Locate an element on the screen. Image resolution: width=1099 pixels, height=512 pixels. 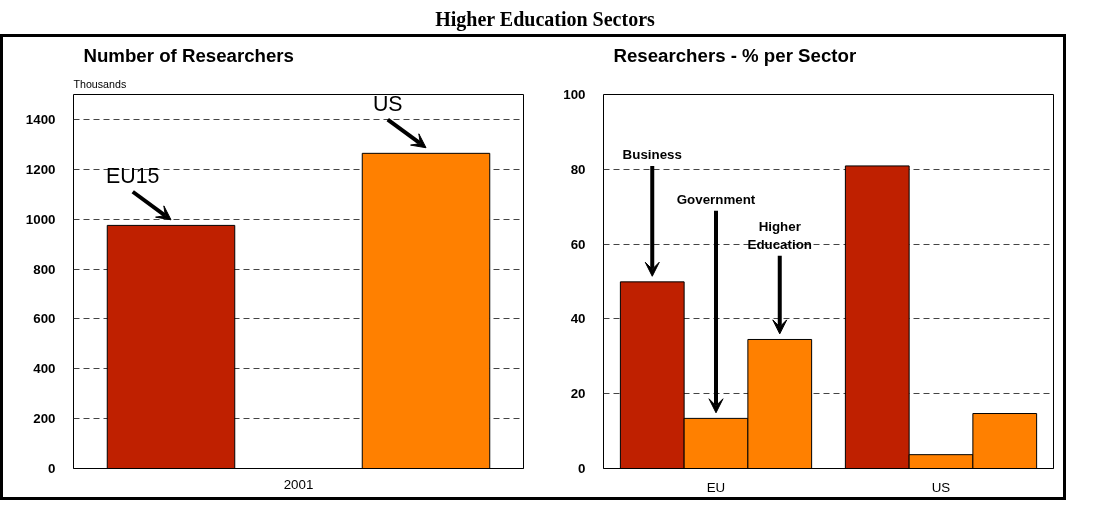
chart-title: Number of Researchers is located at coordinates (188, 55).